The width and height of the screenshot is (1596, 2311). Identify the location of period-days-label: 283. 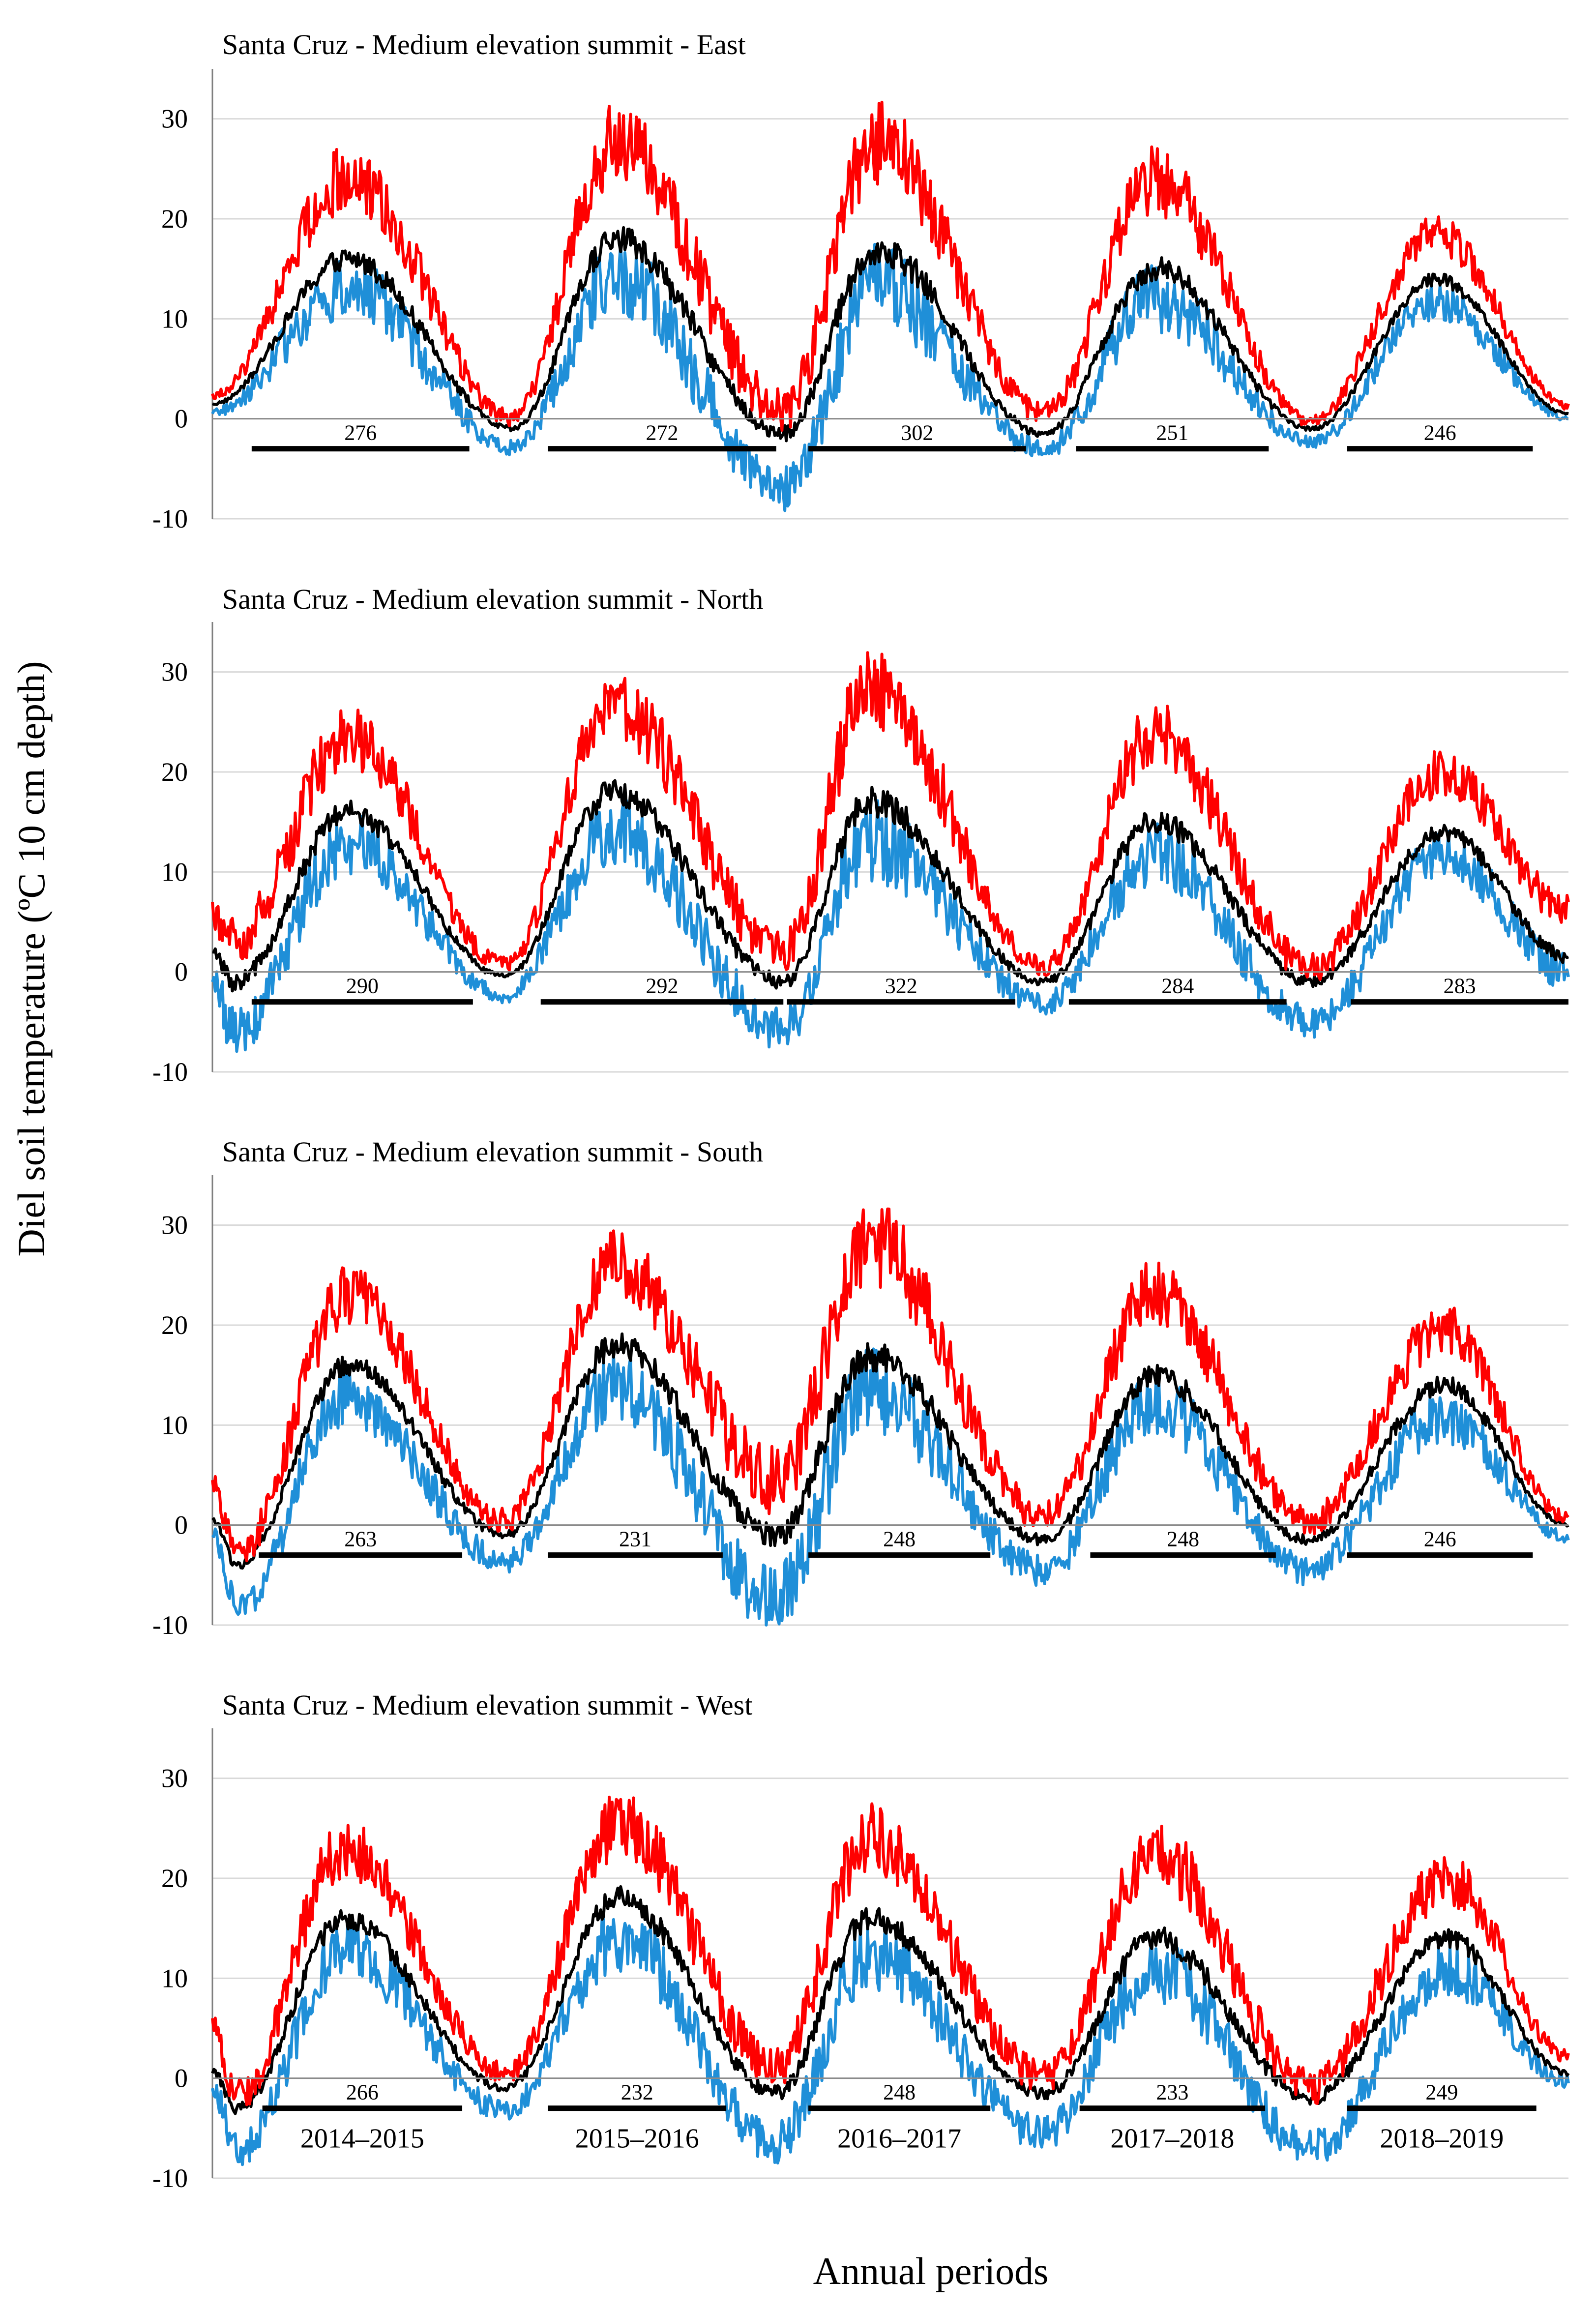
(1460, 986).